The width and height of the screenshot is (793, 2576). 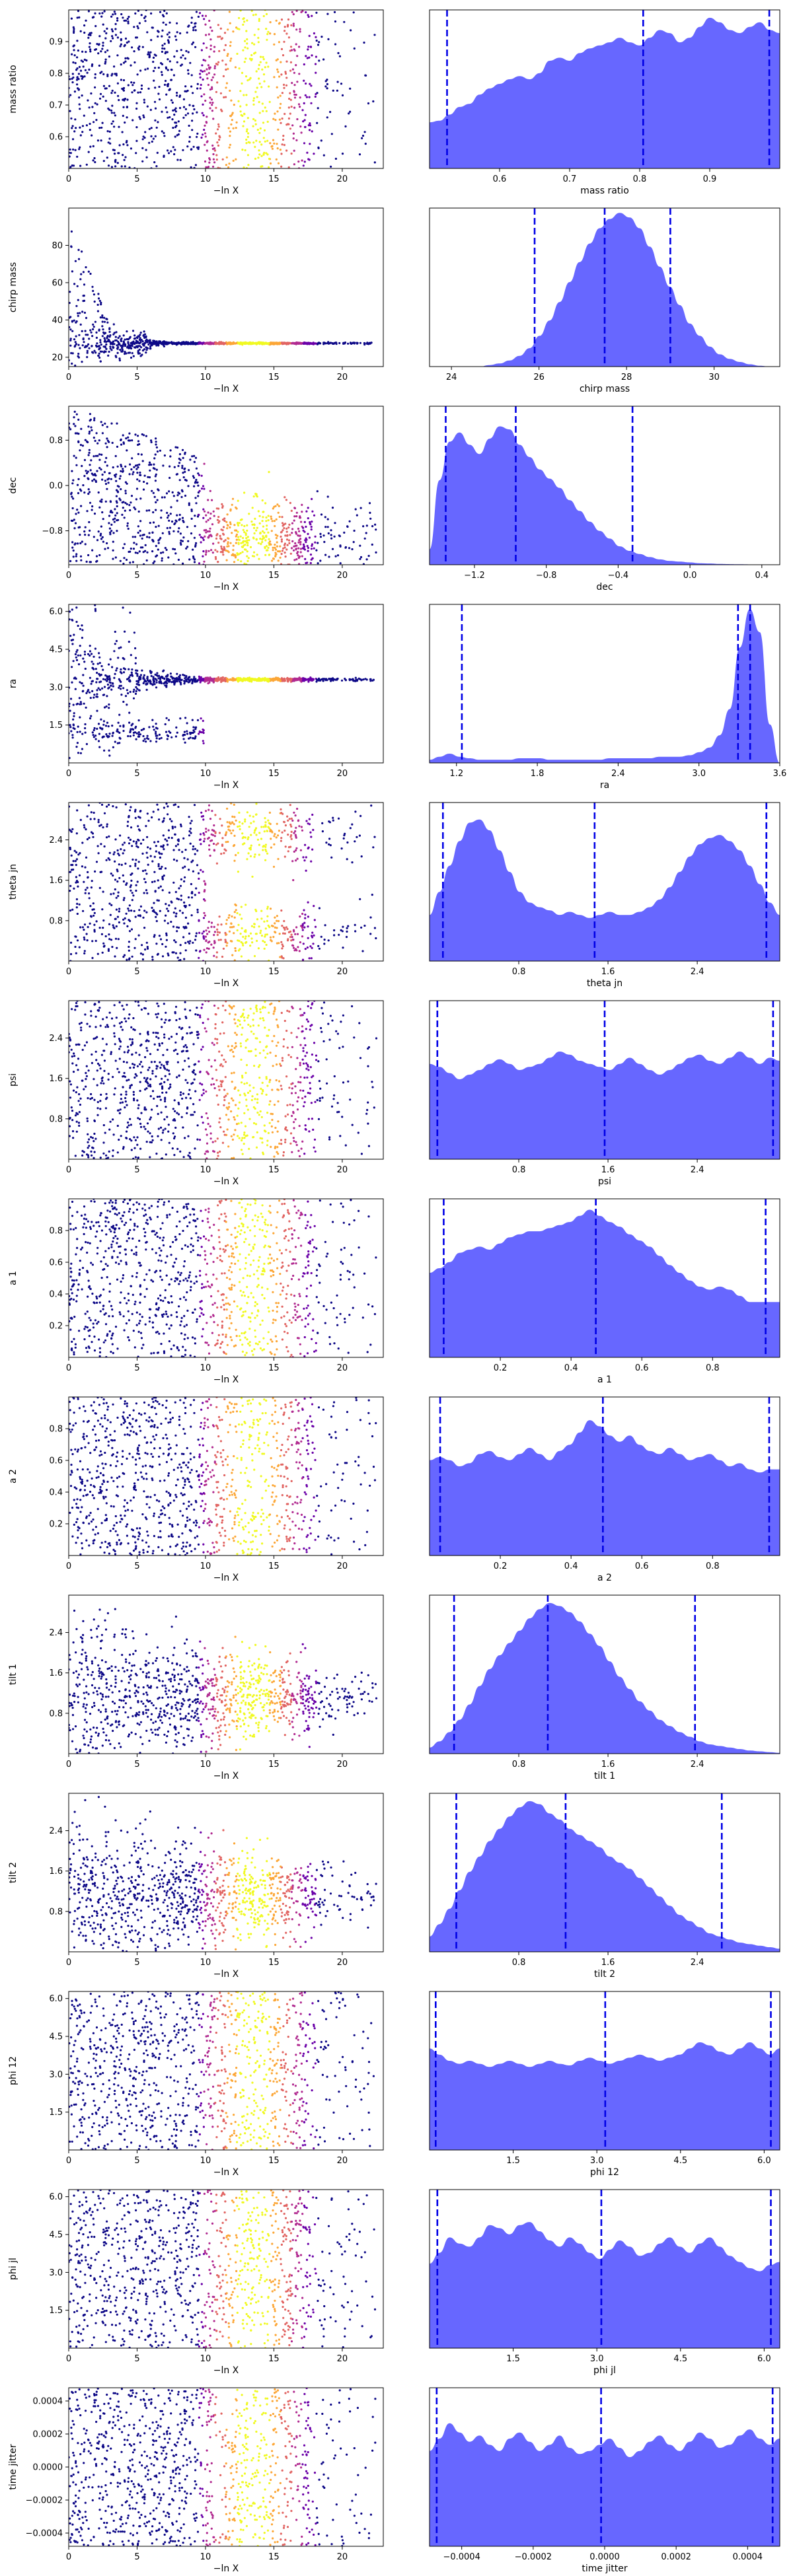 I want to click on y-tick-label: 0.6, so click(x=56, y=138).